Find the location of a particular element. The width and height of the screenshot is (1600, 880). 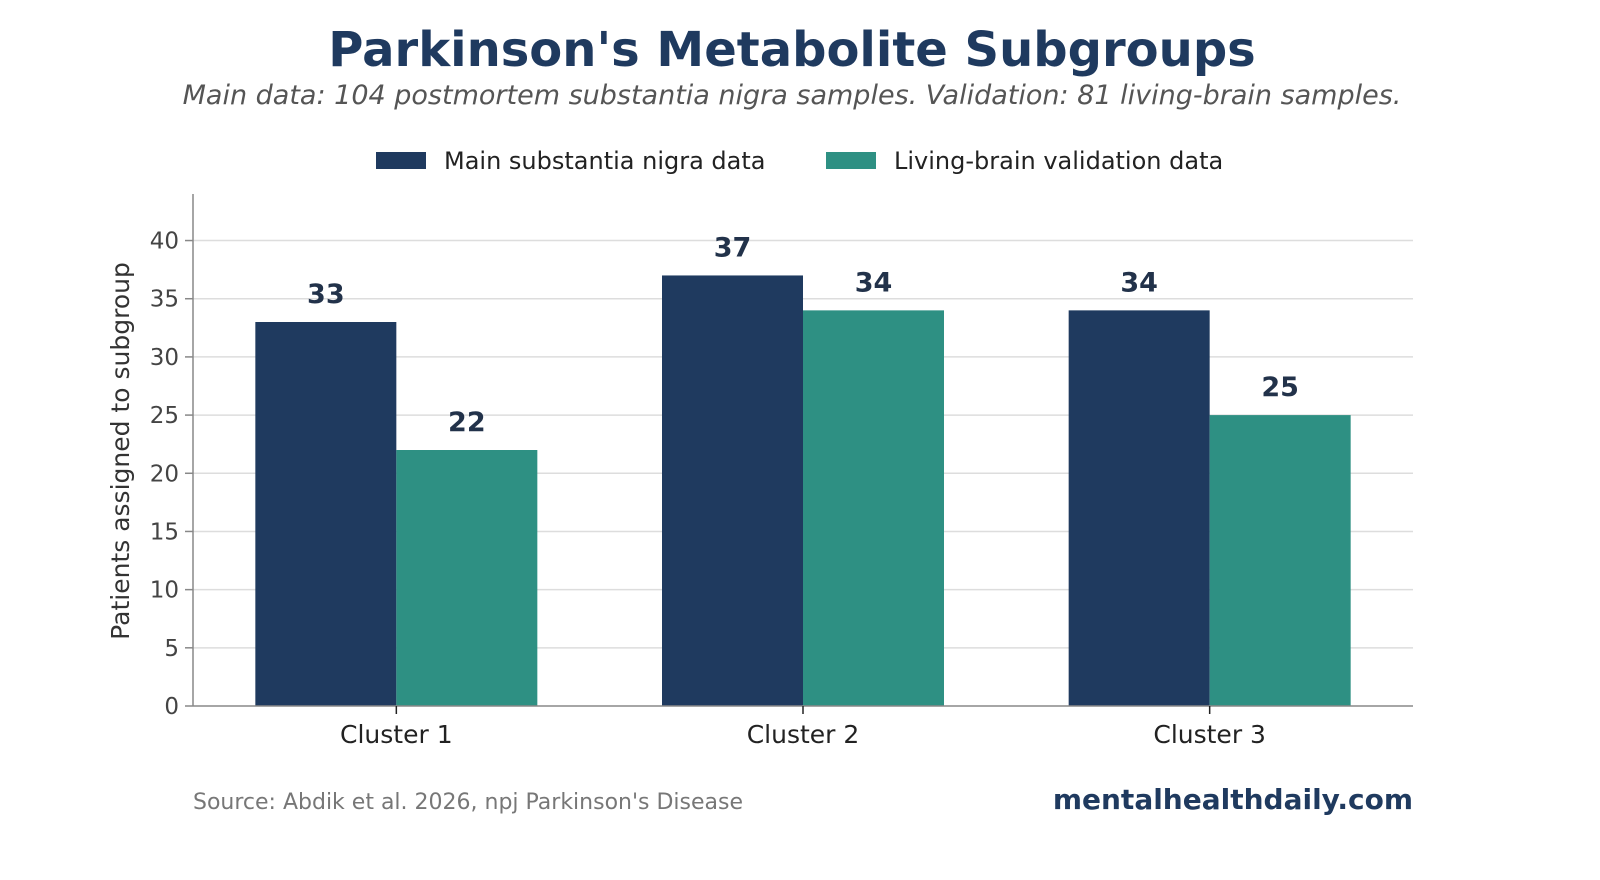

chart-title: Parkinson's Metabolite Subgroups is located at coordinates (792, 50).